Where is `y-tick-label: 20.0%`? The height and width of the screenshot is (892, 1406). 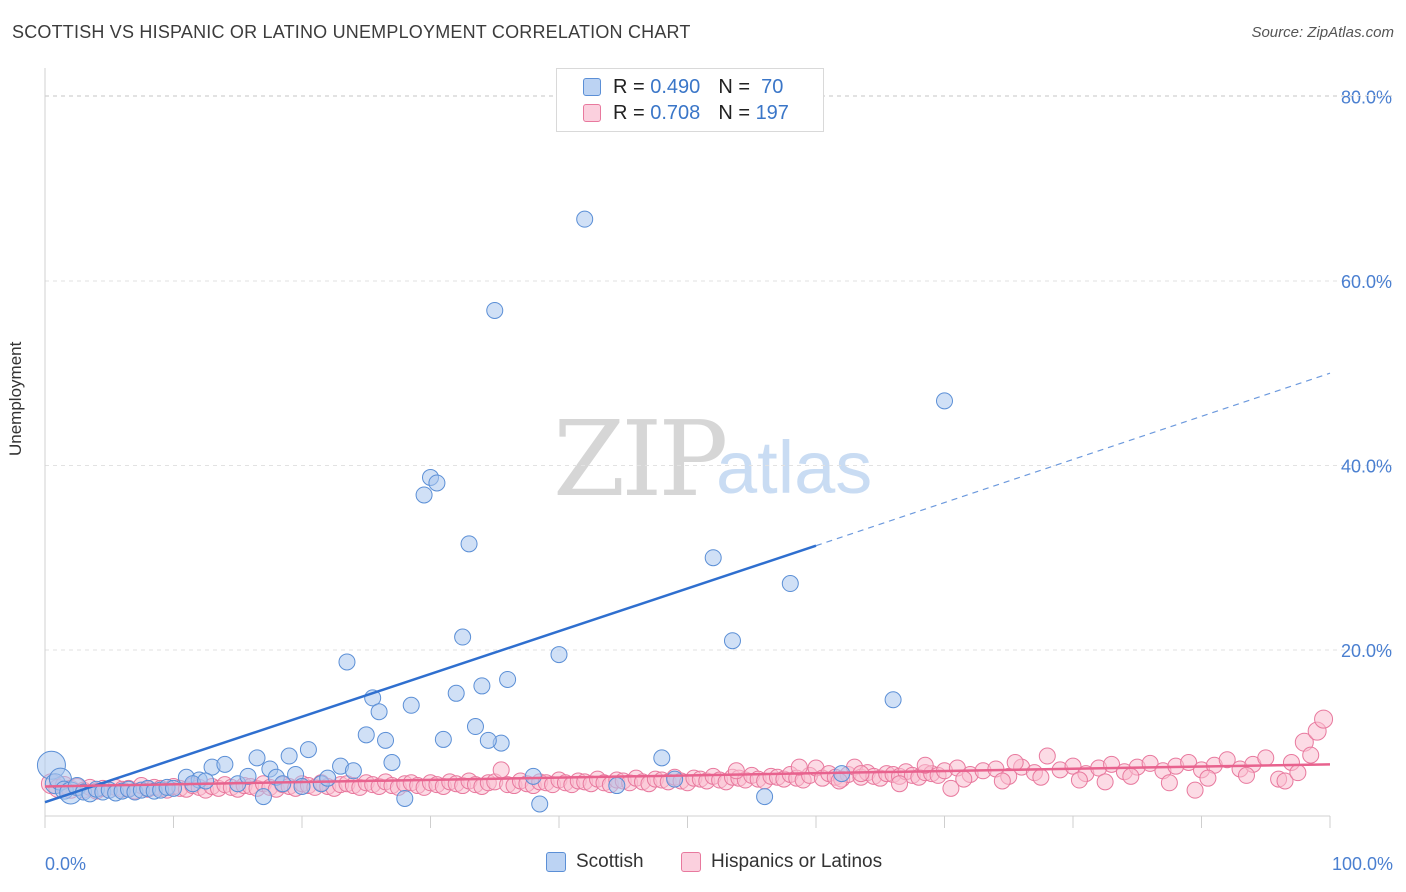
y-tick-label: 20.0% is located at coordinates (1366, 651).